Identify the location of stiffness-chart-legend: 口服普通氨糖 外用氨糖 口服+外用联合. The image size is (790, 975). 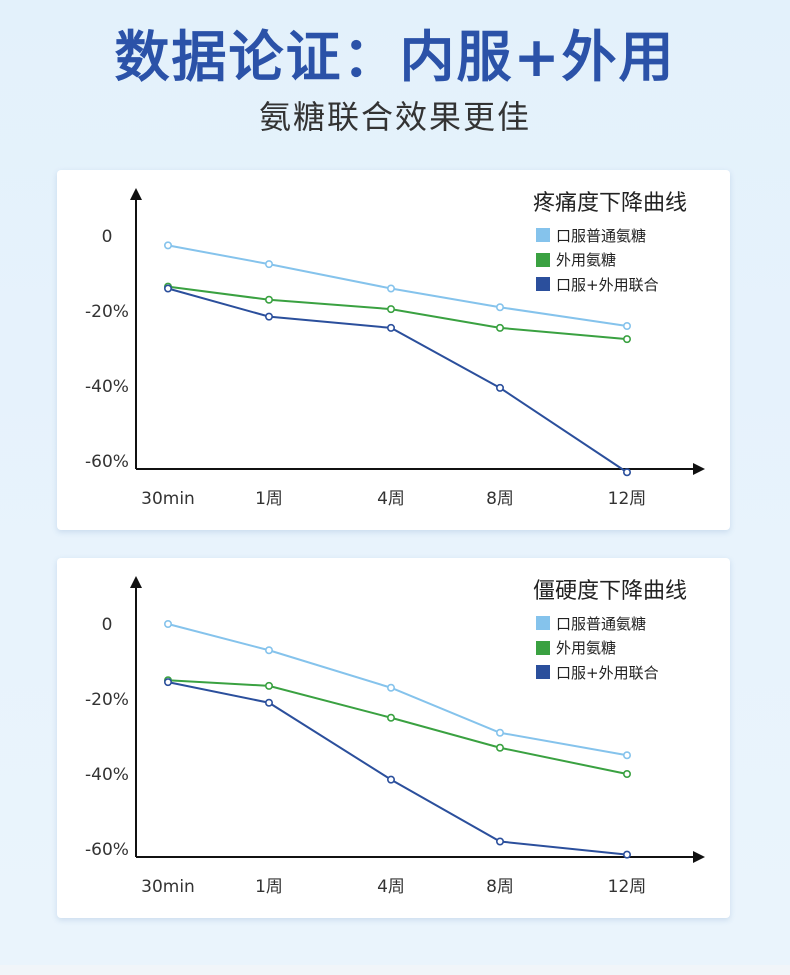
(597, 648).